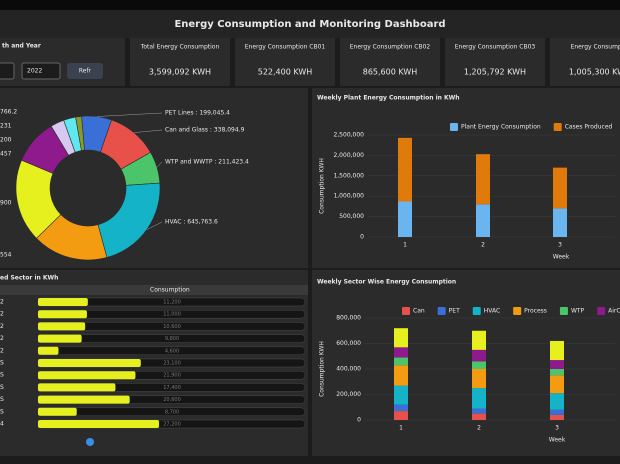 The image size is (620, 464). I want to click on value-label: 9,800, so click(172, 339).